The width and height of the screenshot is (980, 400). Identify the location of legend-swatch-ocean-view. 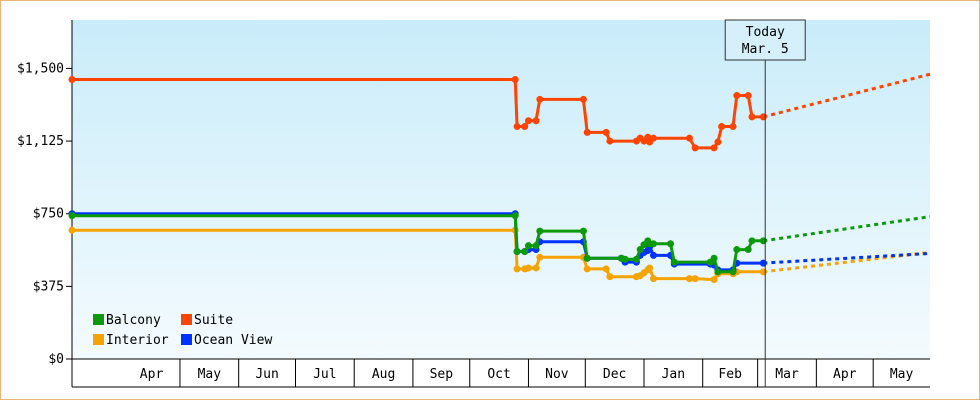
(186, 339).